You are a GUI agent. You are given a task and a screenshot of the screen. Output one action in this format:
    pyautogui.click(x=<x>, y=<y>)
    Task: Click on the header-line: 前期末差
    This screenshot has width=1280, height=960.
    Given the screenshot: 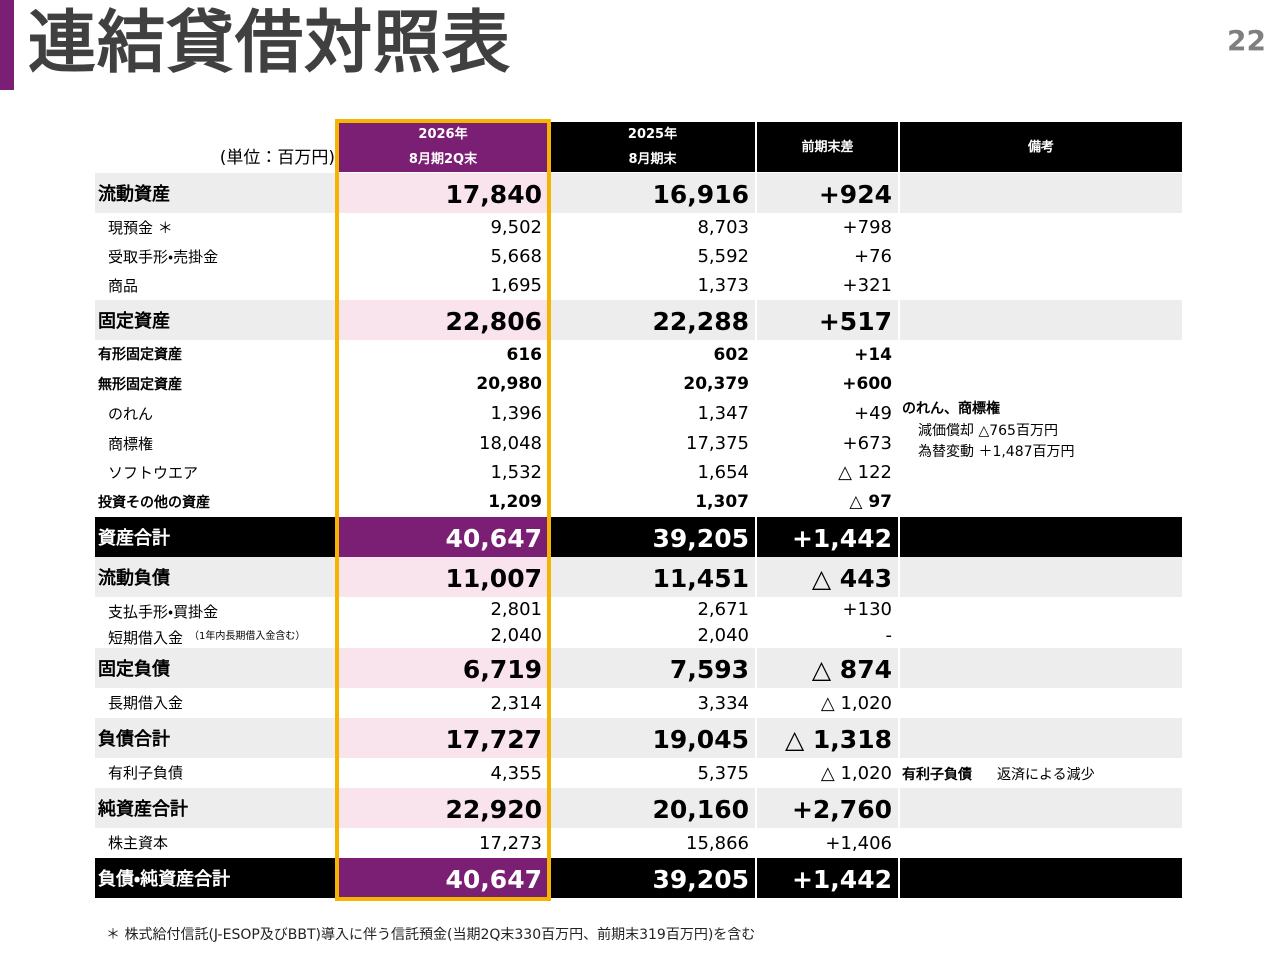 What is the action you would take?
    pyautogui.click(x=827, y=147)
    